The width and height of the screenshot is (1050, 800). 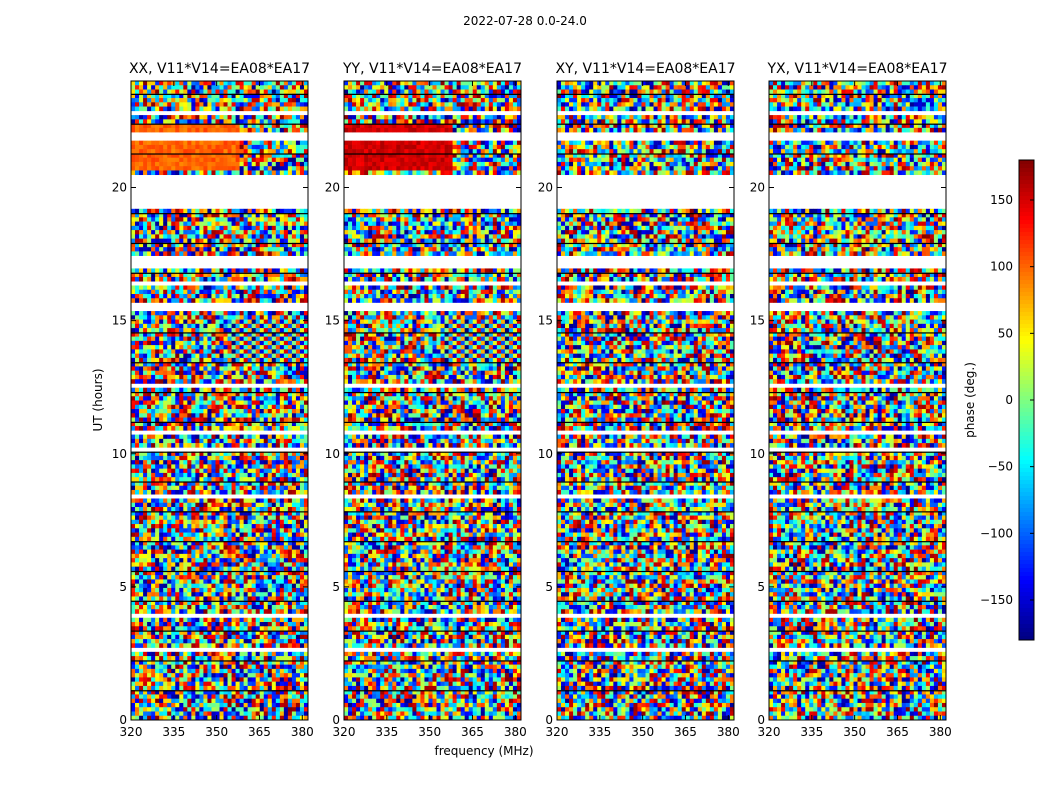 What do you see at coordinates (1005, 333) in the screenshot?
I see `colorbar-tick-label: 50` at bounding box center [1005, 333].